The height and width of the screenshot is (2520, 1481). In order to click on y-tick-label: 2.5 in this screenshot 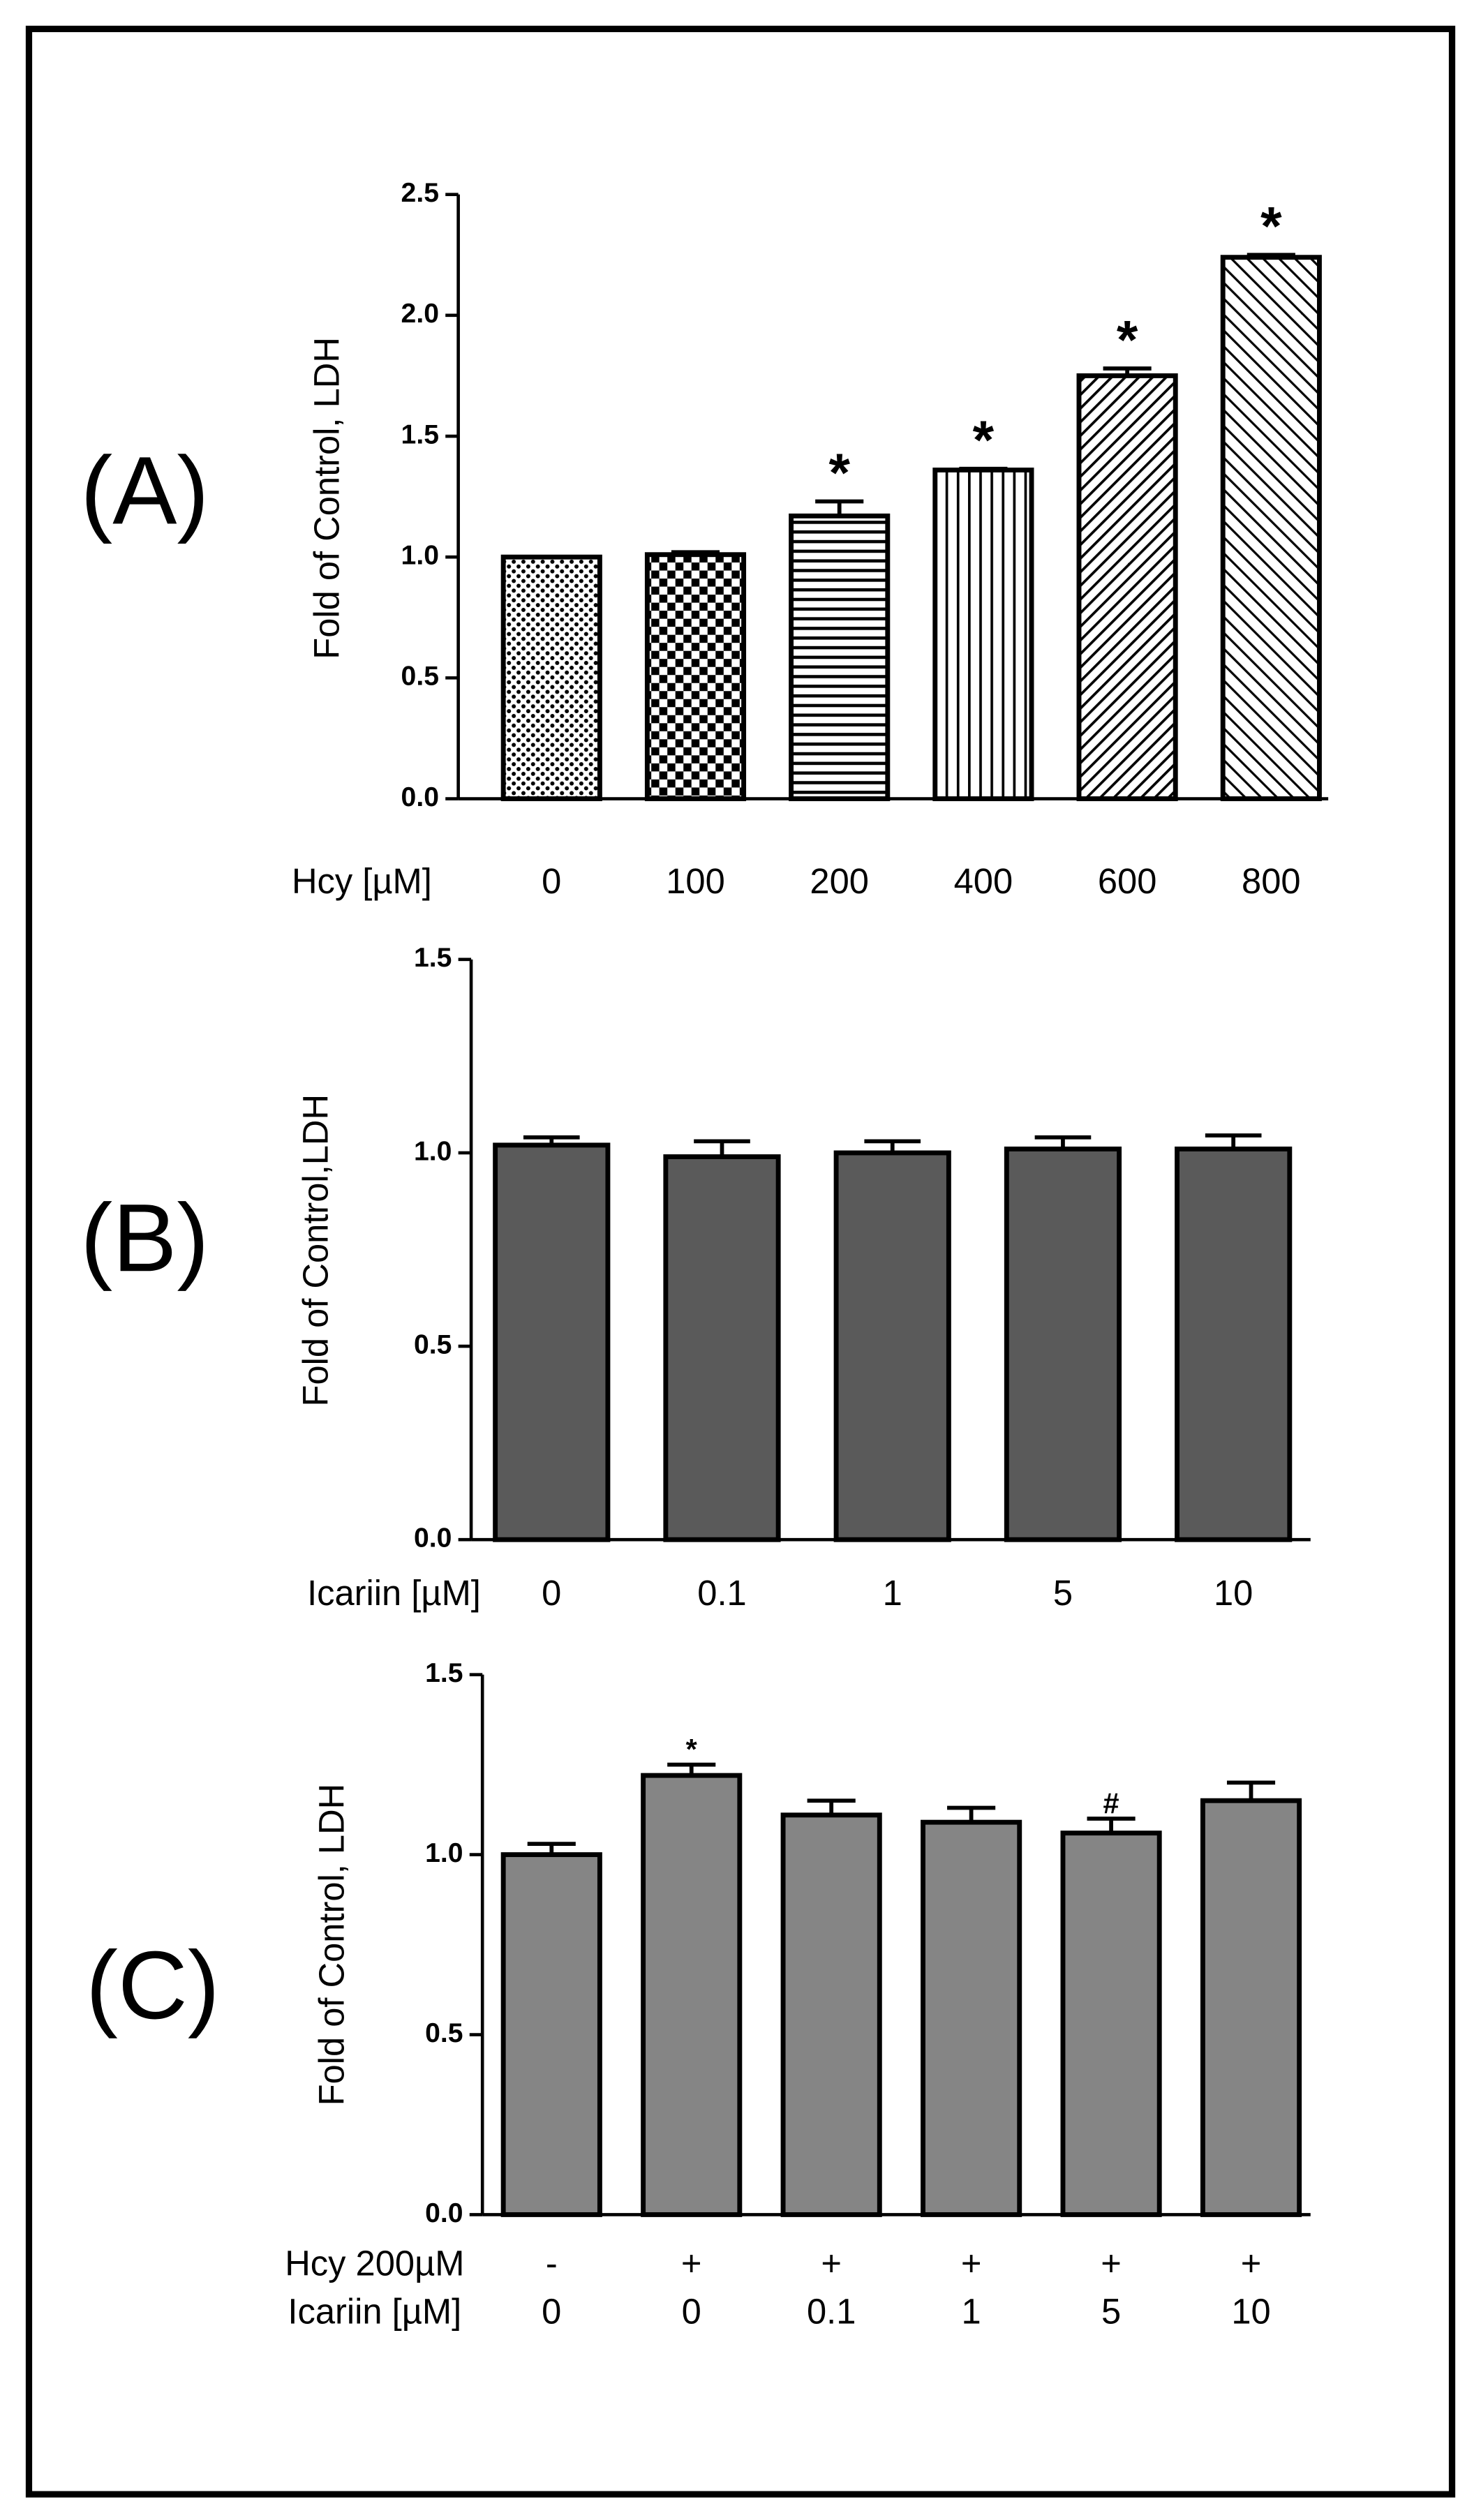, I will do `click(420, 193)`.